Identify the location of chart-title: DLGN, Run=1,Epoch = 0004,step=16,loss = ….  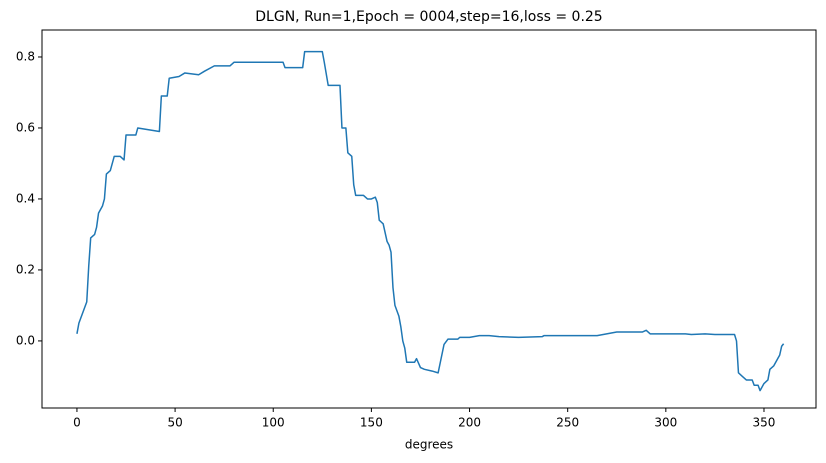
(428, 17).